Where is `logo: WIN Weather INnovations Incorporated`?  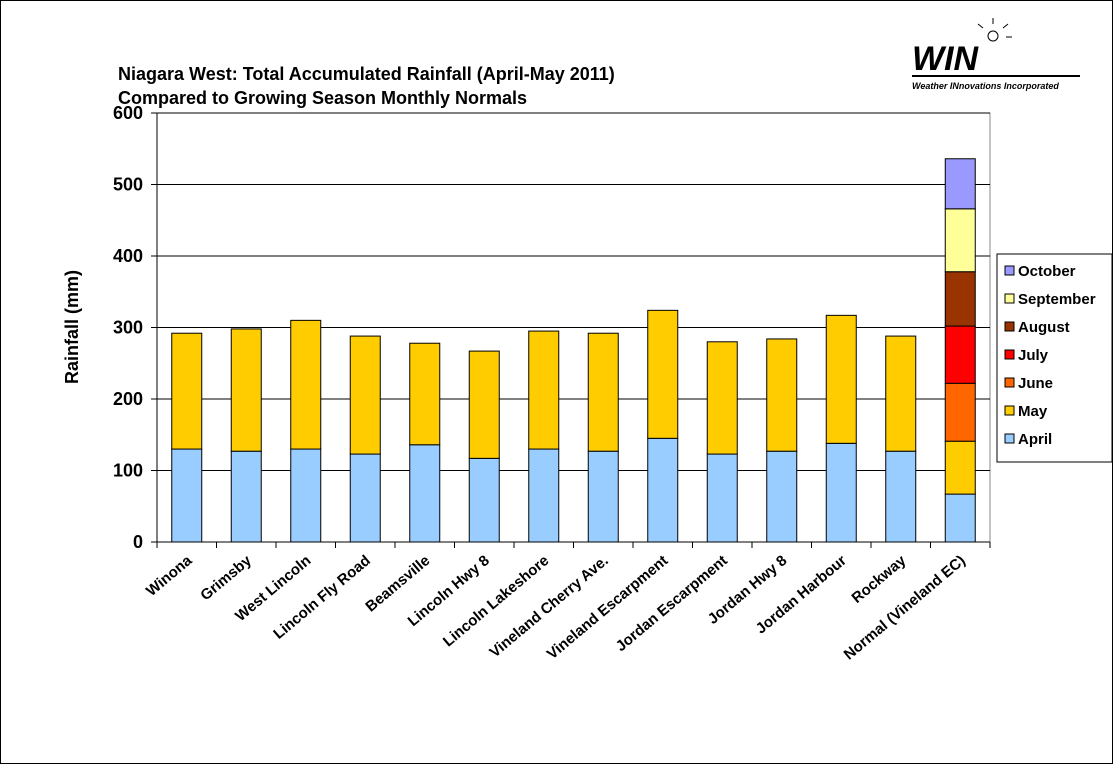
logo: WIN Weather INnovations Incorporated is located at coordinates (996, 54).